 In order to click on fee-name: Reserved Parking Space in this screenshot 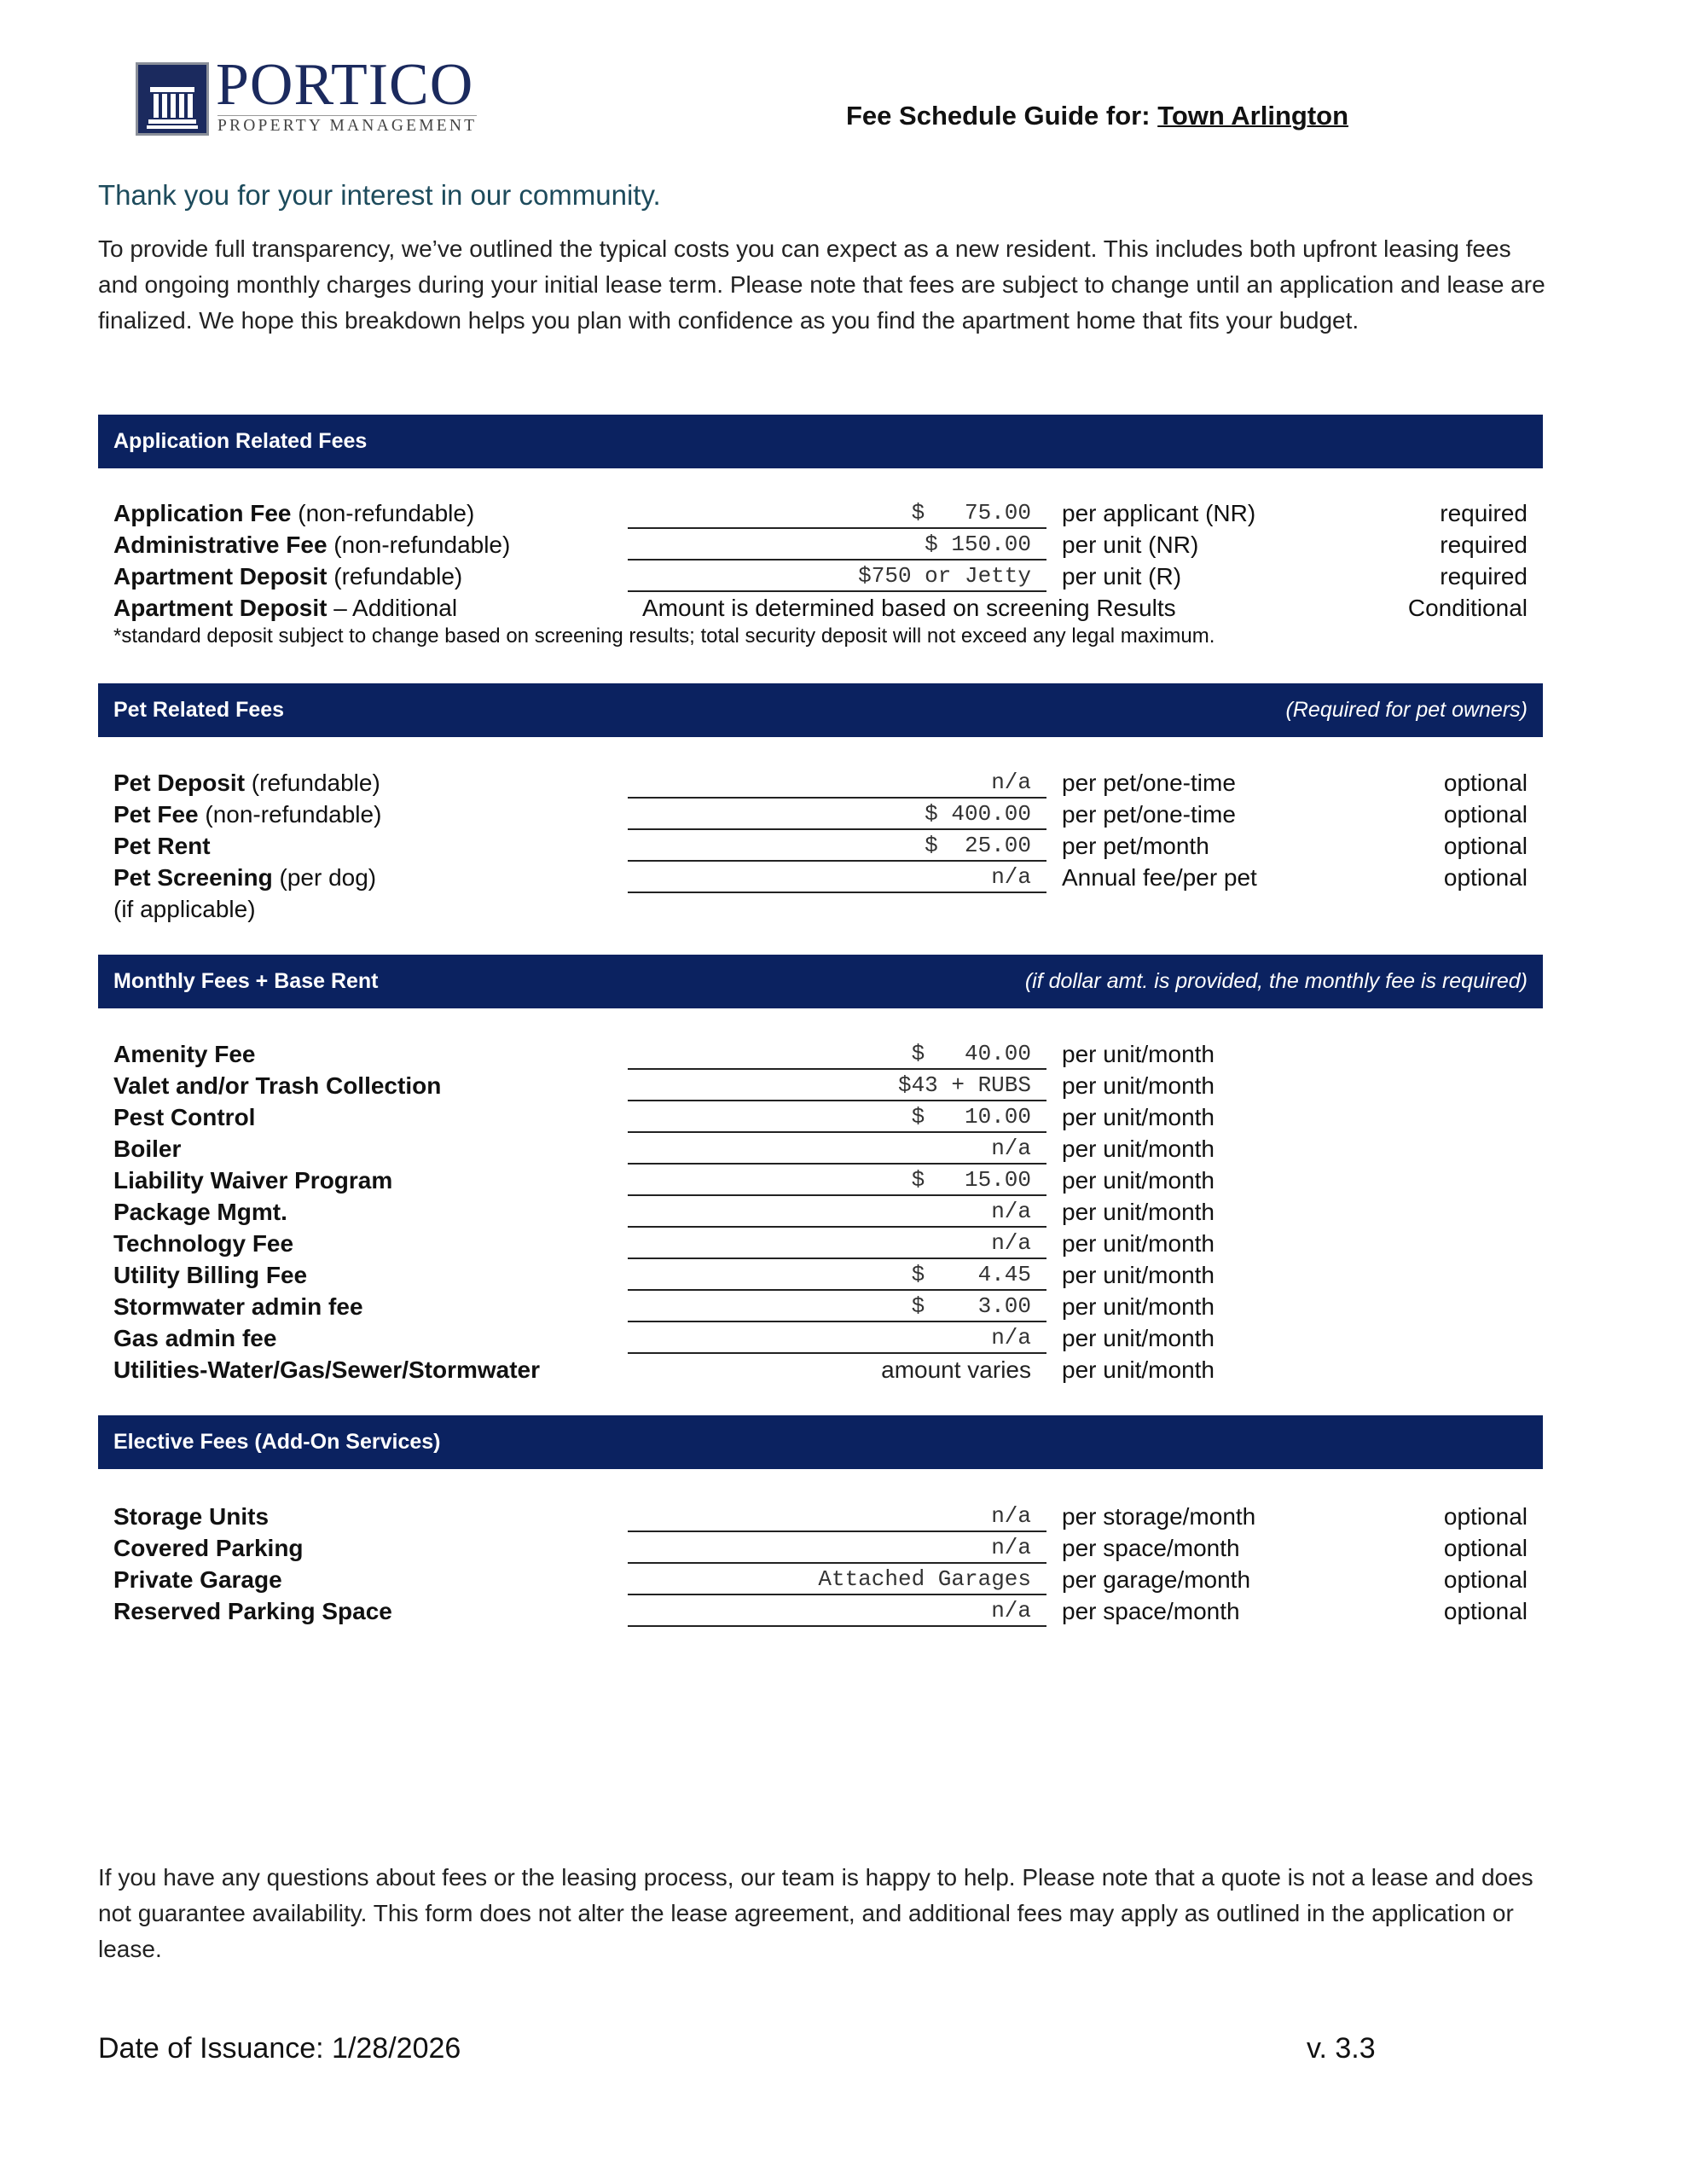, I will do `click(253, 1611)`.